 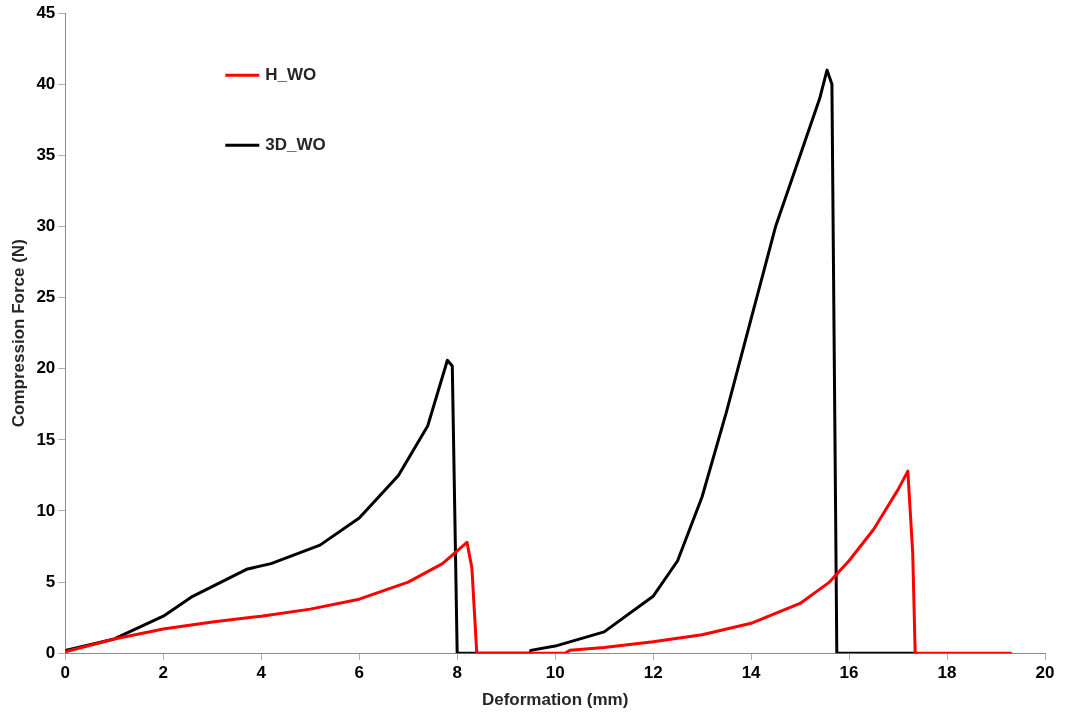 I want to click on y-tick-label: 40, so click(x=46, y=83).